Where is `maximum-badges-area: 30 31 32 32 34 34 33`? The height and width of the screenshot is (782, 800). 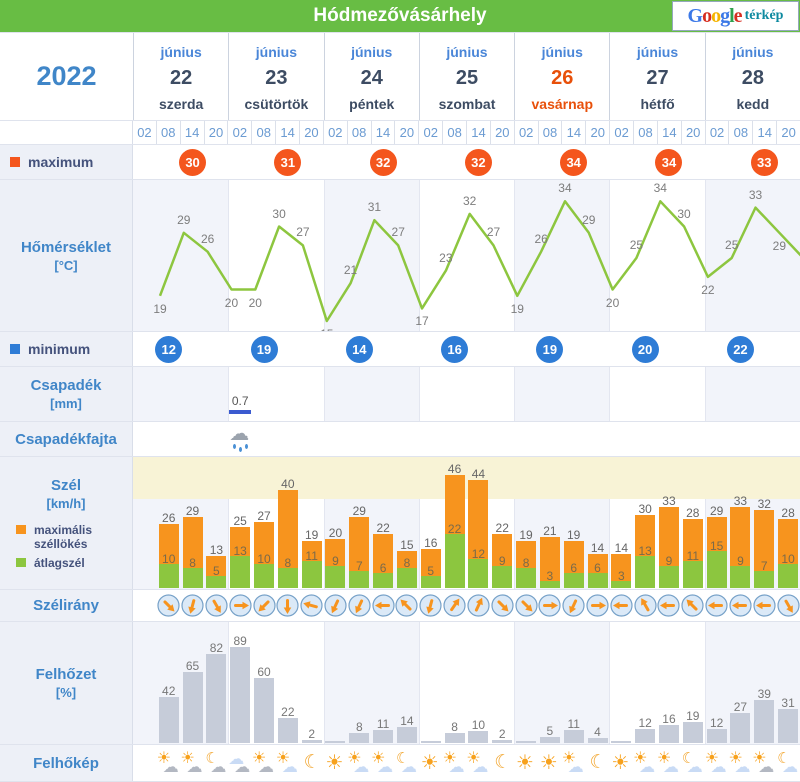 maximum-badges-area: 30 31 32 32 34 34 33 is located at coordinates (466, 162).